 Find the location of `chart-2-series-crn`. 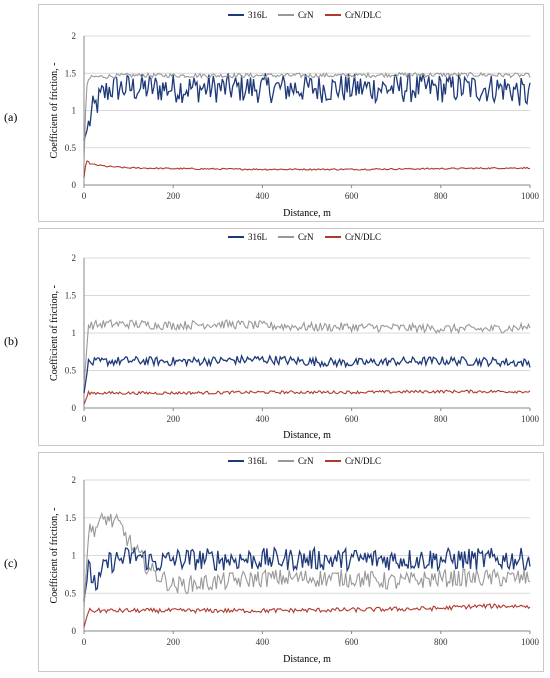

chart-2-series-crn is located at coordinates (307, 560).